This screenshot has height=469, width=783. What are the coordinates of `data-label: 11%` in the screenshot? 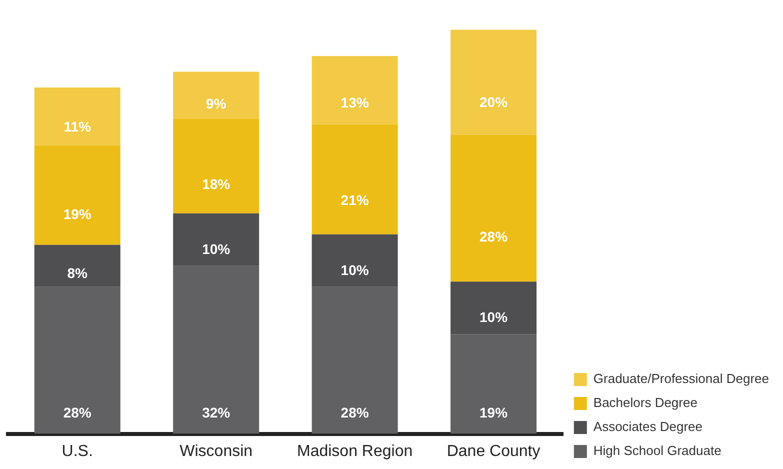 It's located at (78, 126).